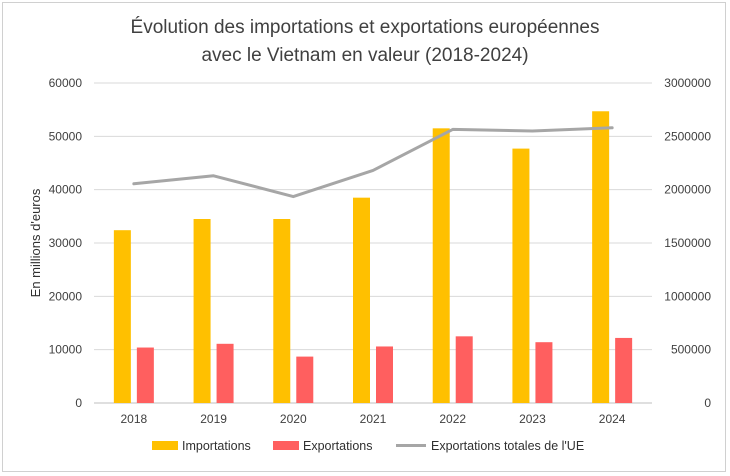 This screenshot has height=476, width=730. Describe the element at coordinates (213, 419) in the screenshot. I see `x-tick-label: 2019` at that location.